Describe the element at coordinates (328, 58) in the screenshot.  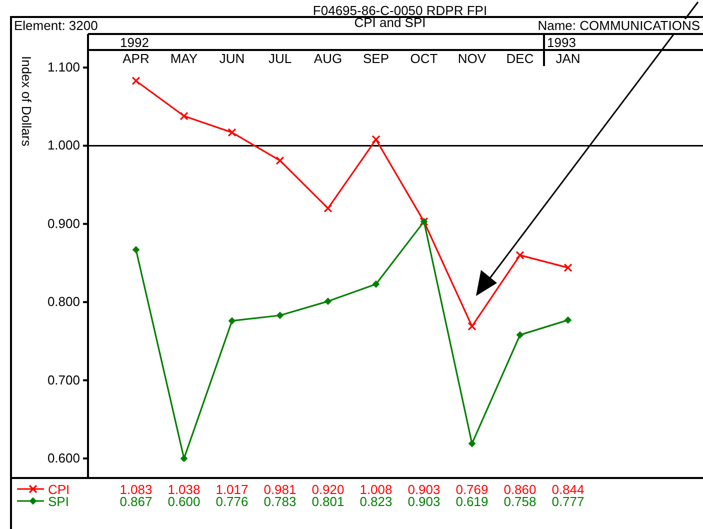
I see `x-tick-label: AUG` at that location.